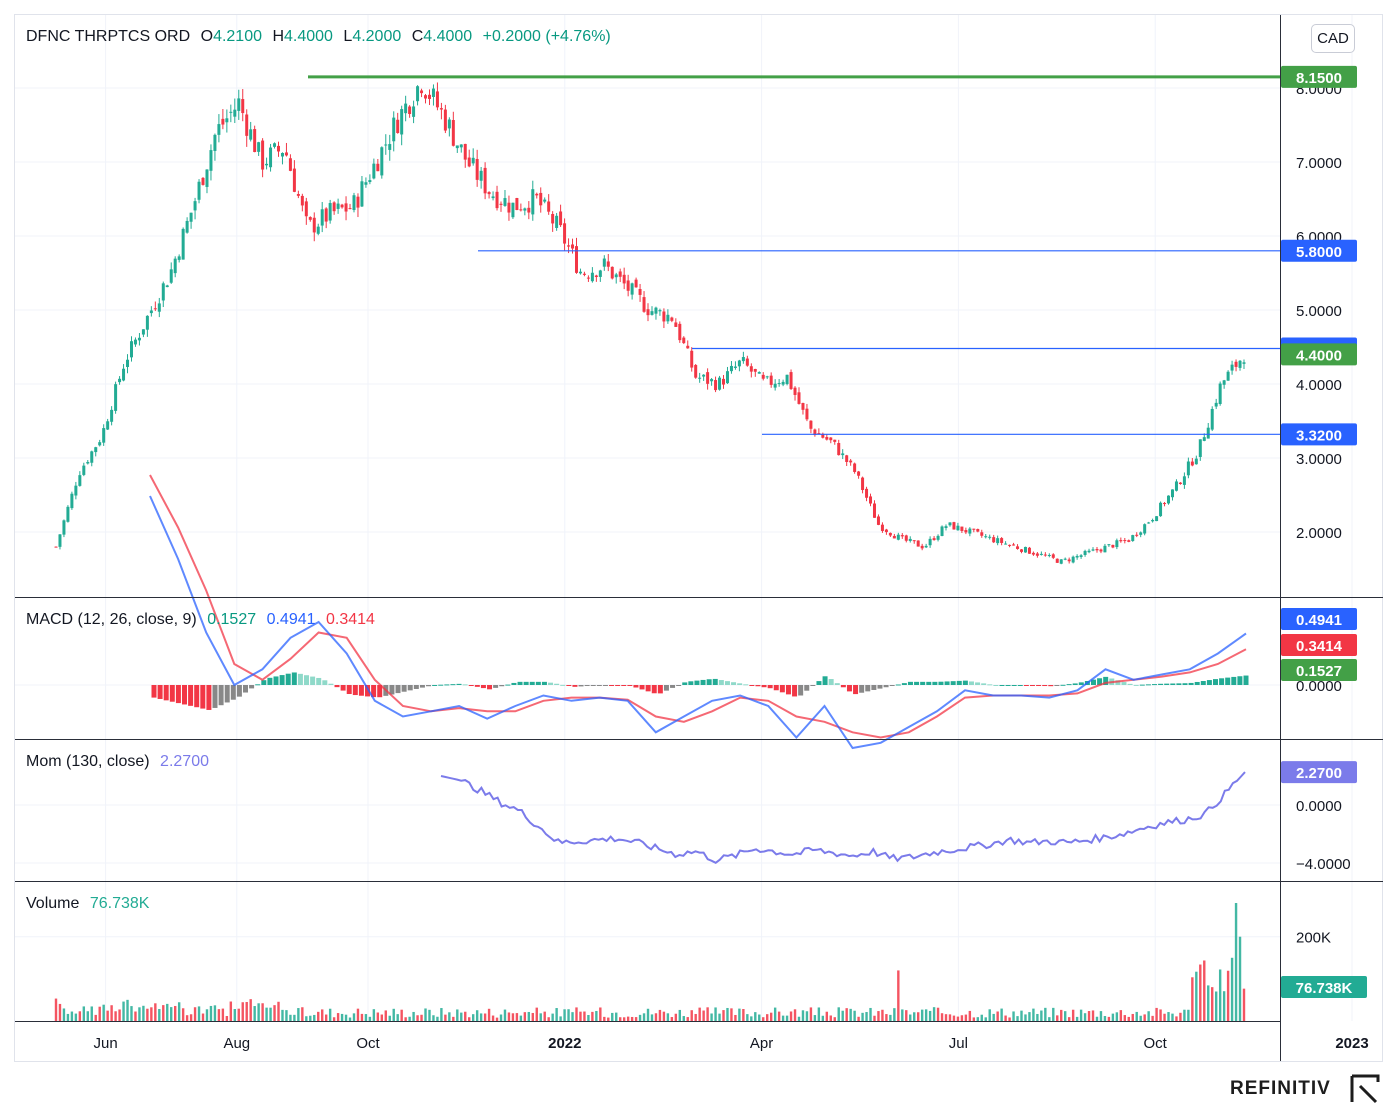 This screenshot has height=1105, width=1398. What do you see at coordinates (1280, 1088) in the screenshot?
I see `brand-logo: REFINITIV` at bounding box center [1280, 1088].